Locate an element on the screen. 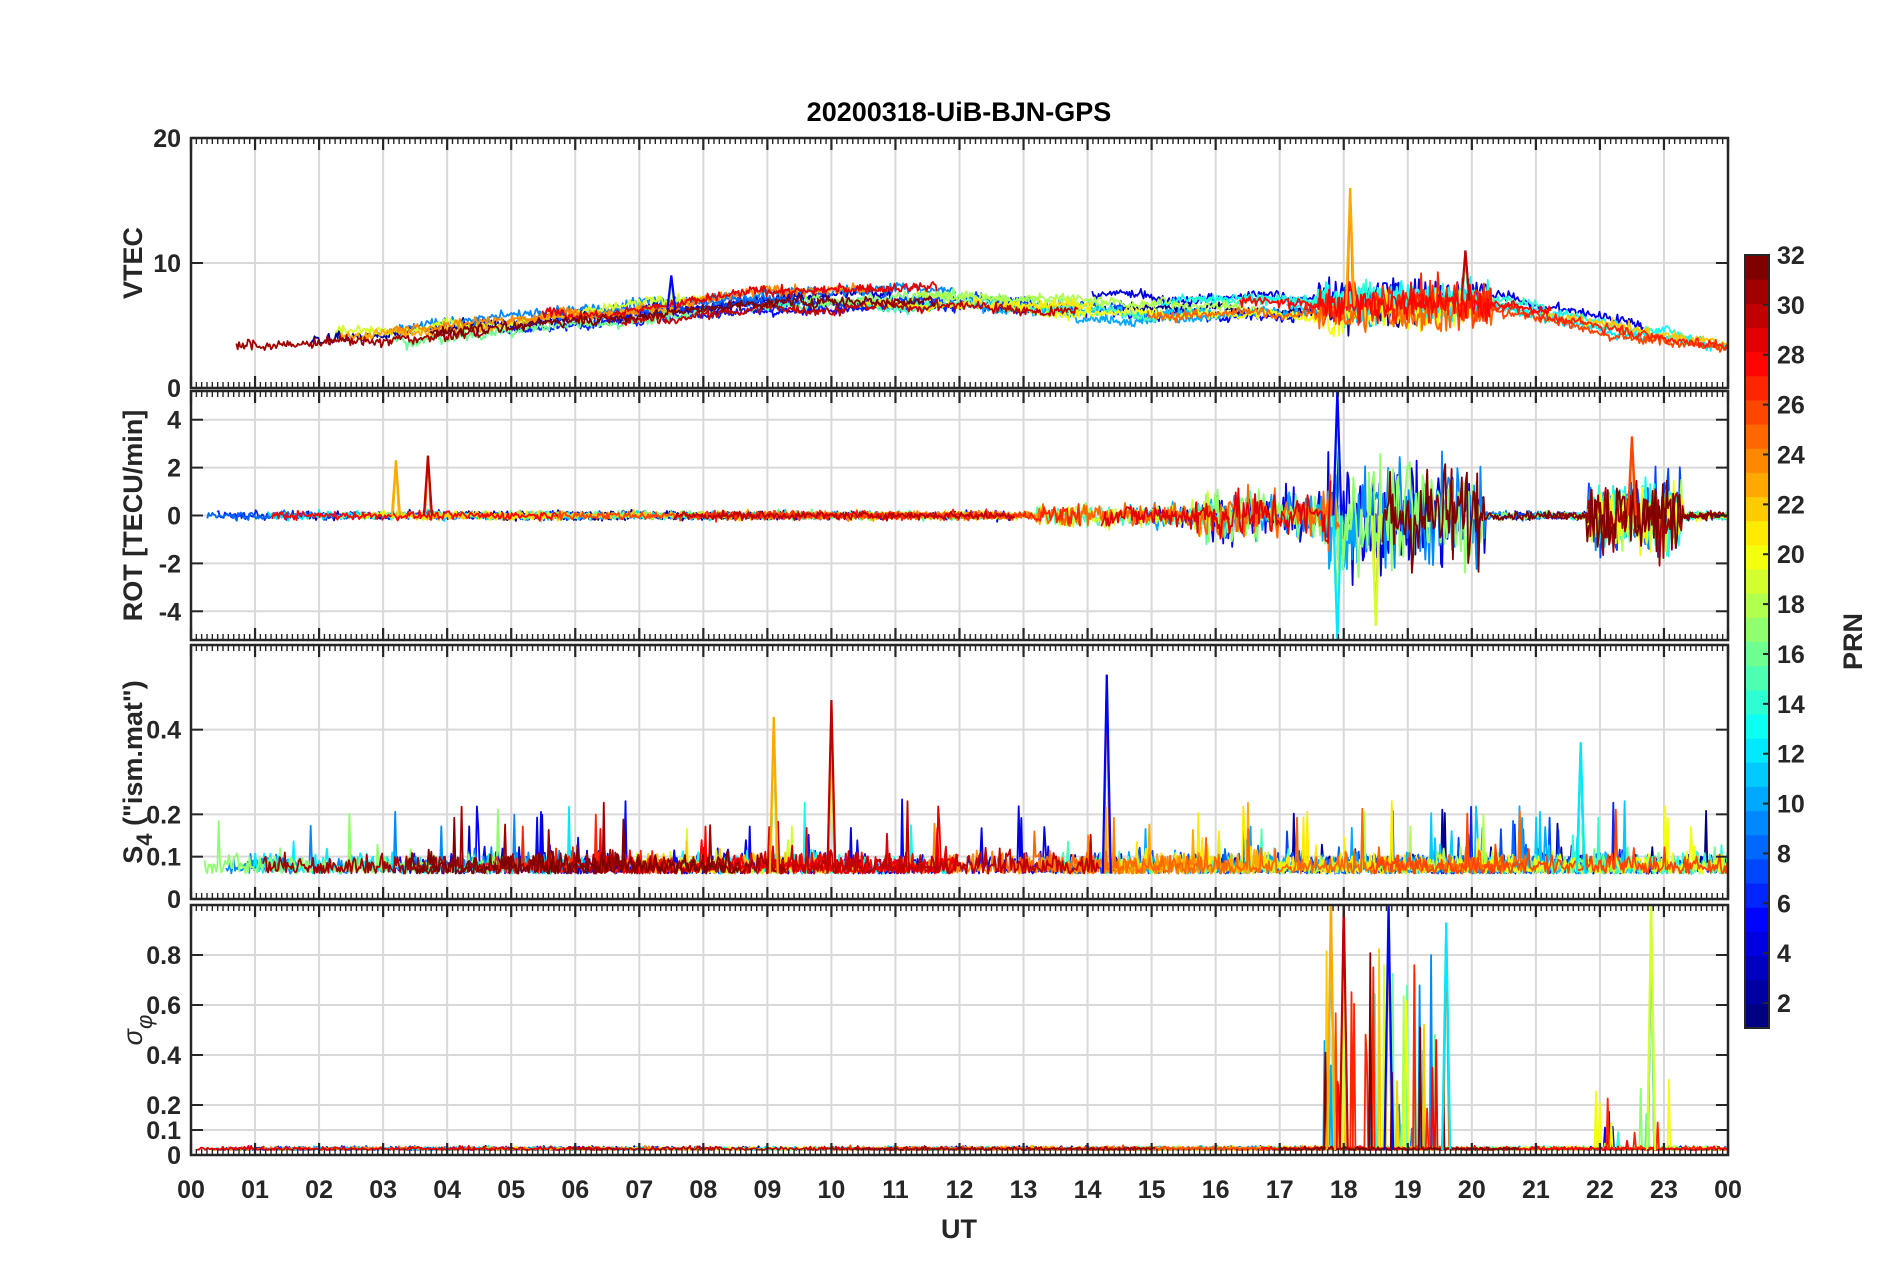 The width and height of the screenshot is (1902, 1272). colorbar-tick-label: 6 is located at coordinates (1784, 904).